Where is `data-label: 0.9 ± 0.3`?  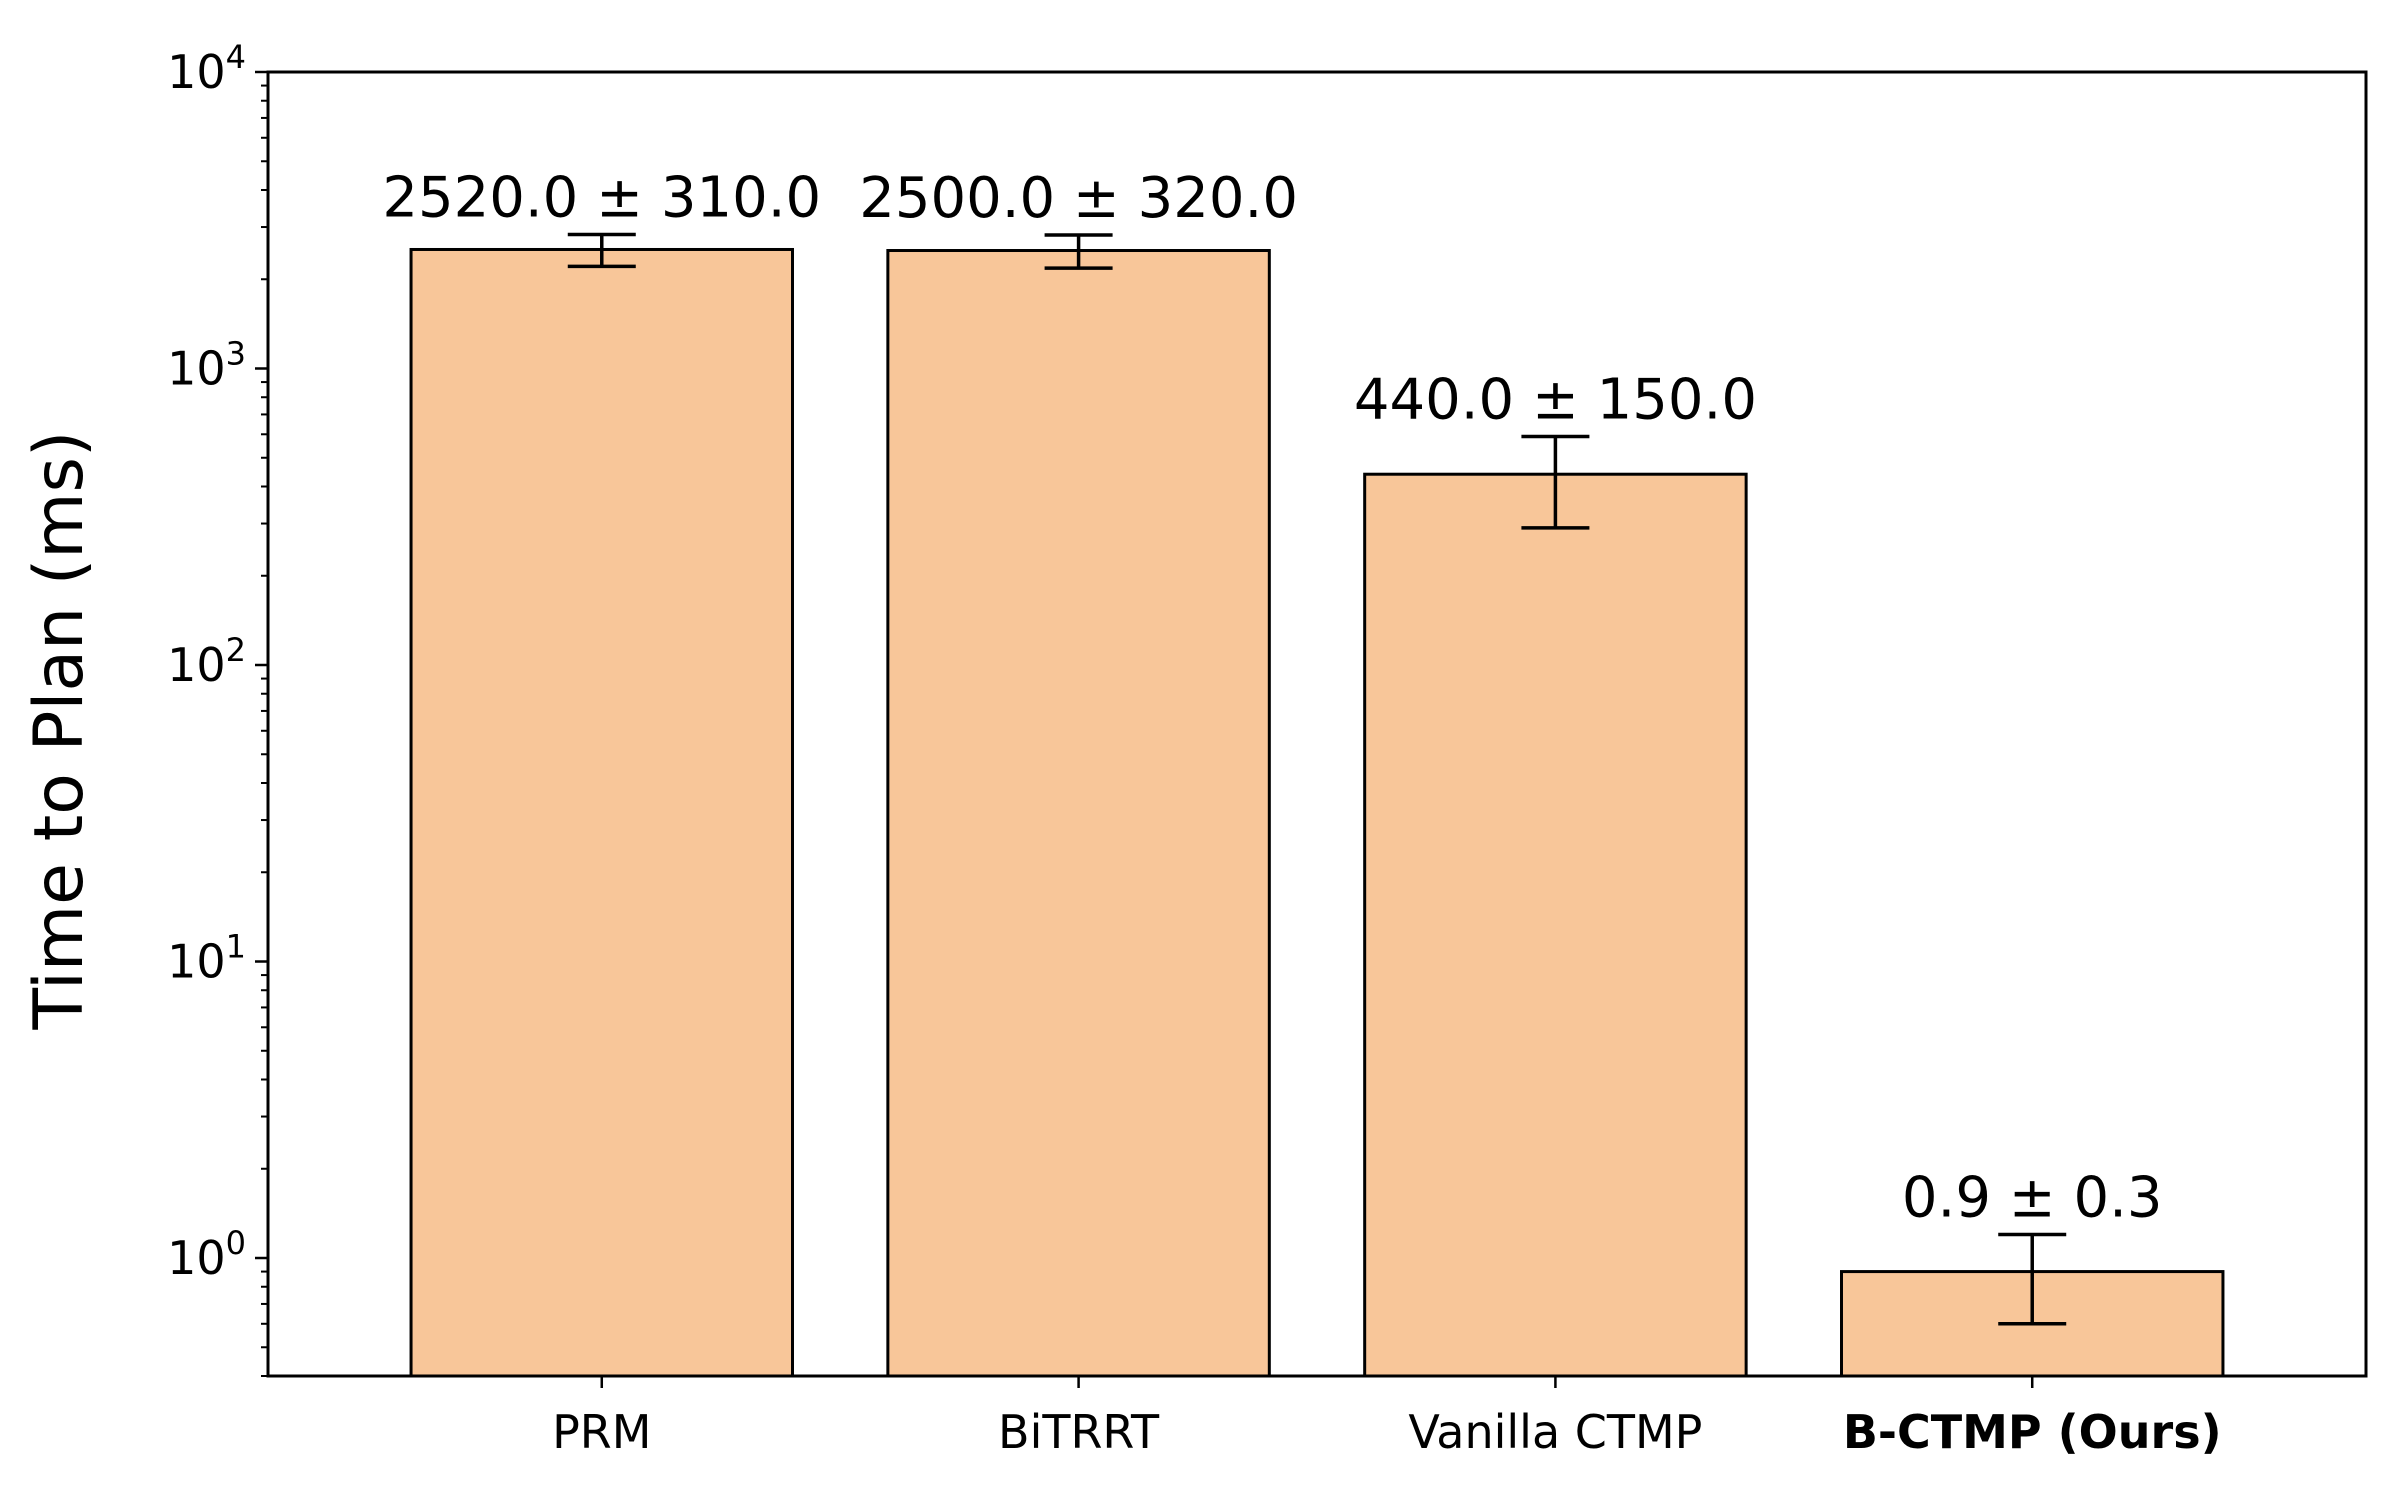 data-label: 0.9 ± 0.3 is located at coordinates (2032, 1198).